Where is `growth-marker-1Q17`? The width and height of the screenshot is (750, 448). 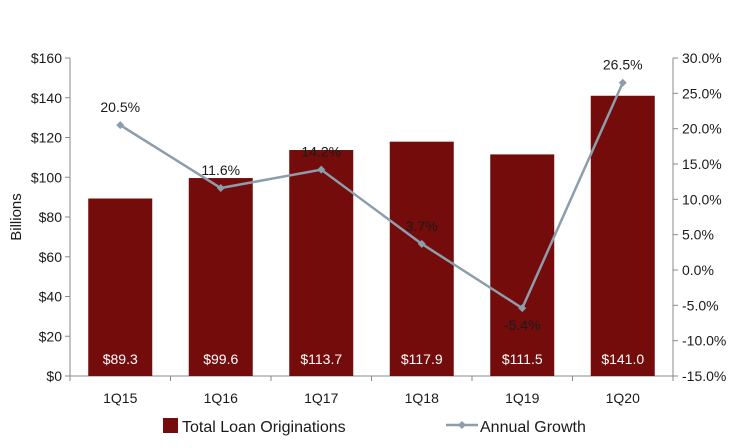
growth-marker-1Q17 is located at coordinates (321, 169).